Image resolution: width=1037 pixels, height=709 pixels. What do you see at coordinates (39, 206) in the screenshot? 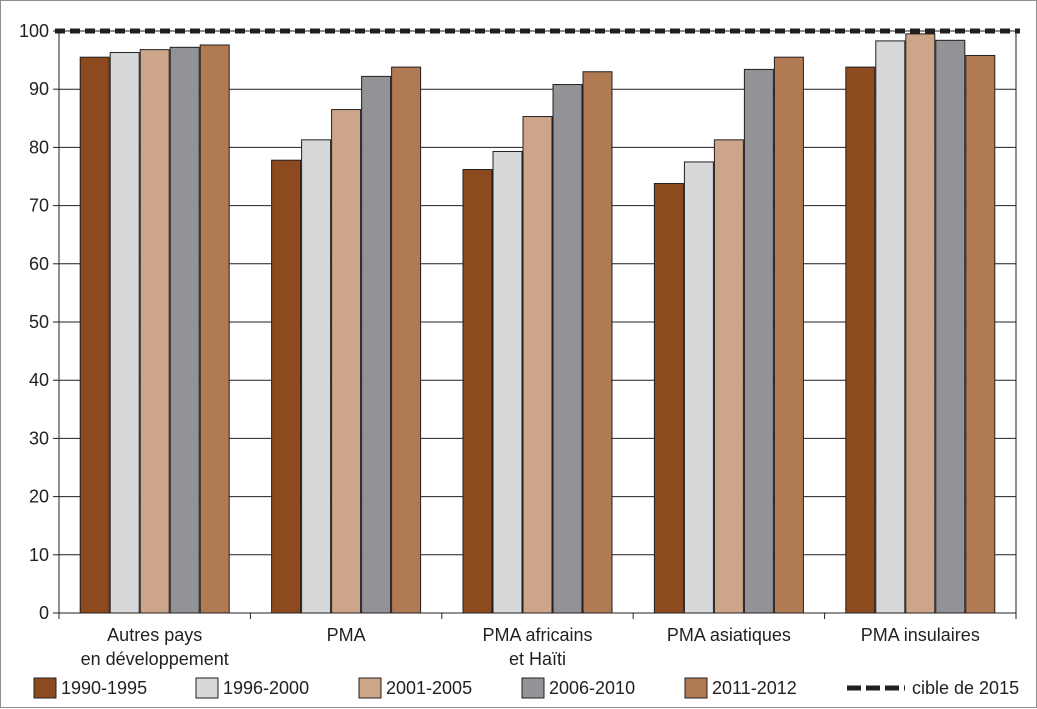
I see `y-tick-label-70: 70` at bounding box center [39, 206].